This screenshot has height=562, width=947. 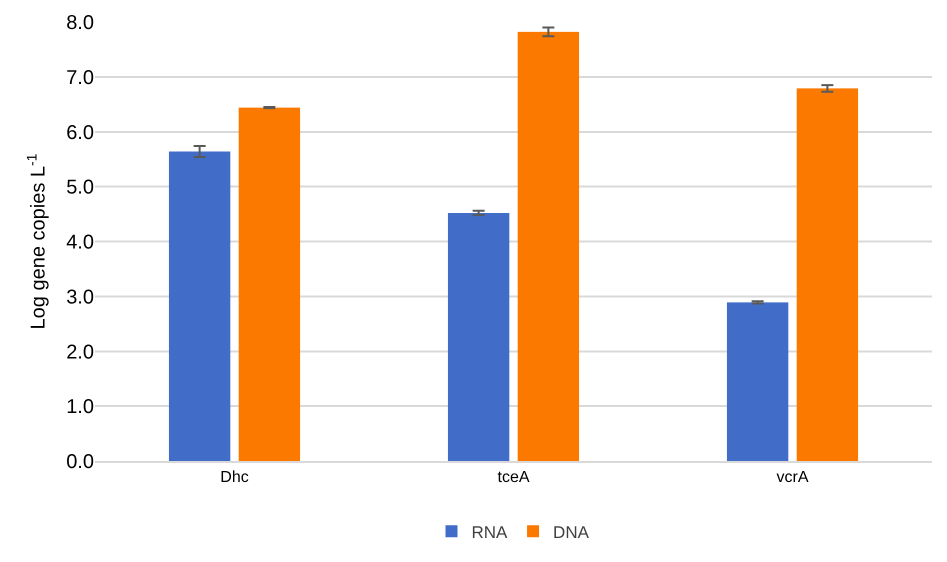 I want to click on x-tick-label: Dhc, so click(x=234, y=477).